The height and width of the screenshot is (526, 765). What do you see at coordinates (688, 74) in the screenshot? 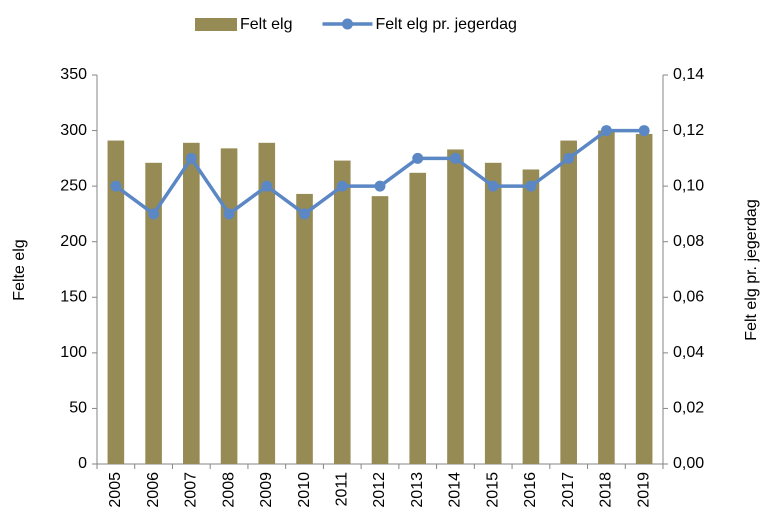
I see `y2-tick-label: 0,14` at bounding box center [688, 74].